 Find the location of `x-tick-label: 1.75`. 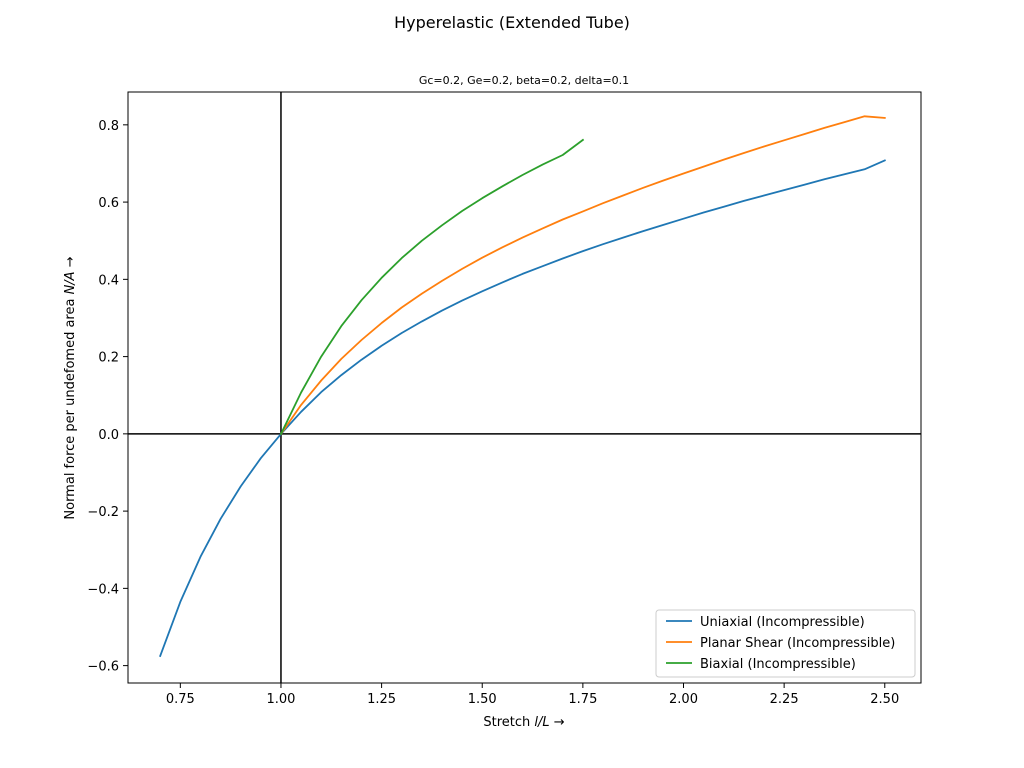

x-tick-label: 1.75 is located at coordinates (582, 699).